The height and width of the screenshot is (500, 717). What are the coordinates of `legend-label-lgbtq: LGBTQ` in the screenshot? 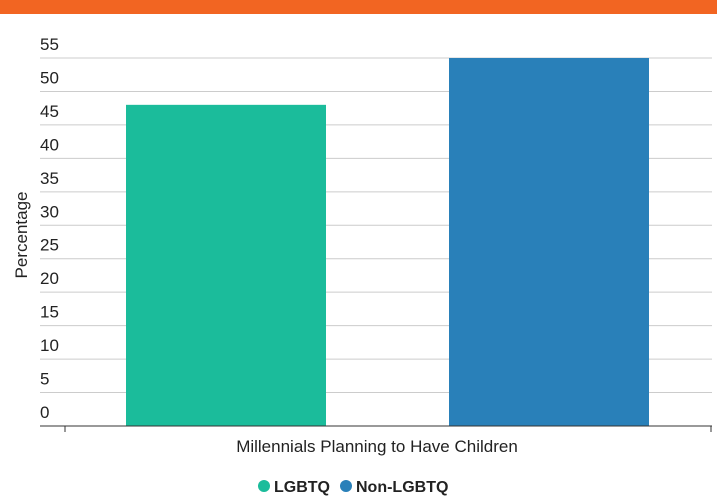 It's located at (302, 487).